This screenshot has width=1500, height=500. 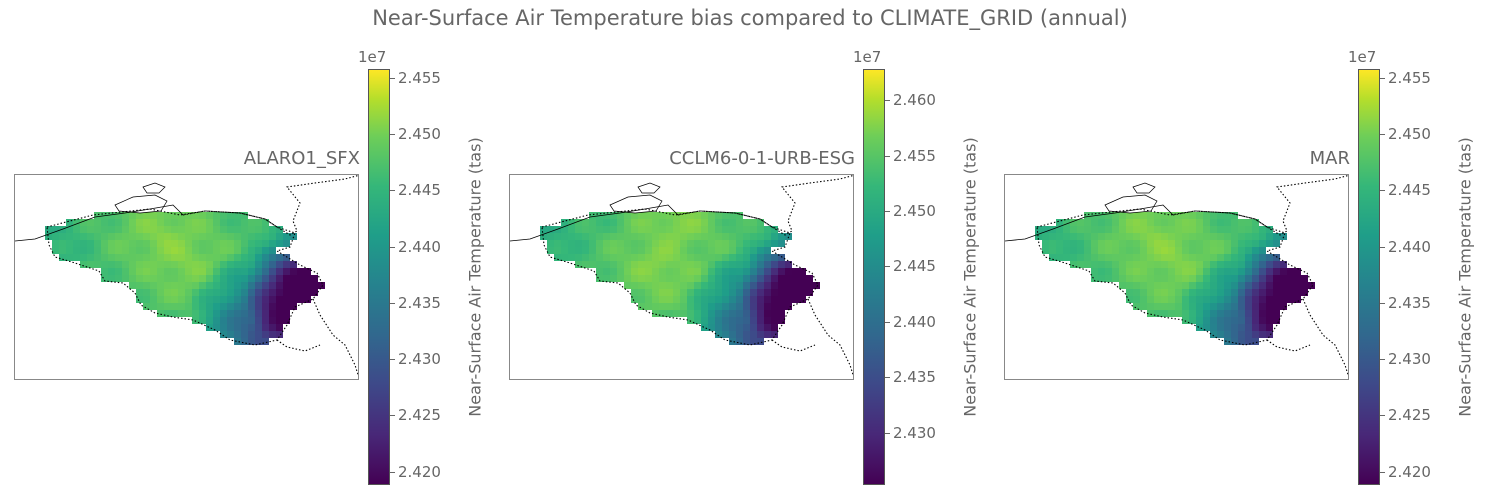 What do you see at coordinates (914, 100) in the screenshot?
I see `colorbar-tick-label: 2.460` at bounding box center [914, 100].